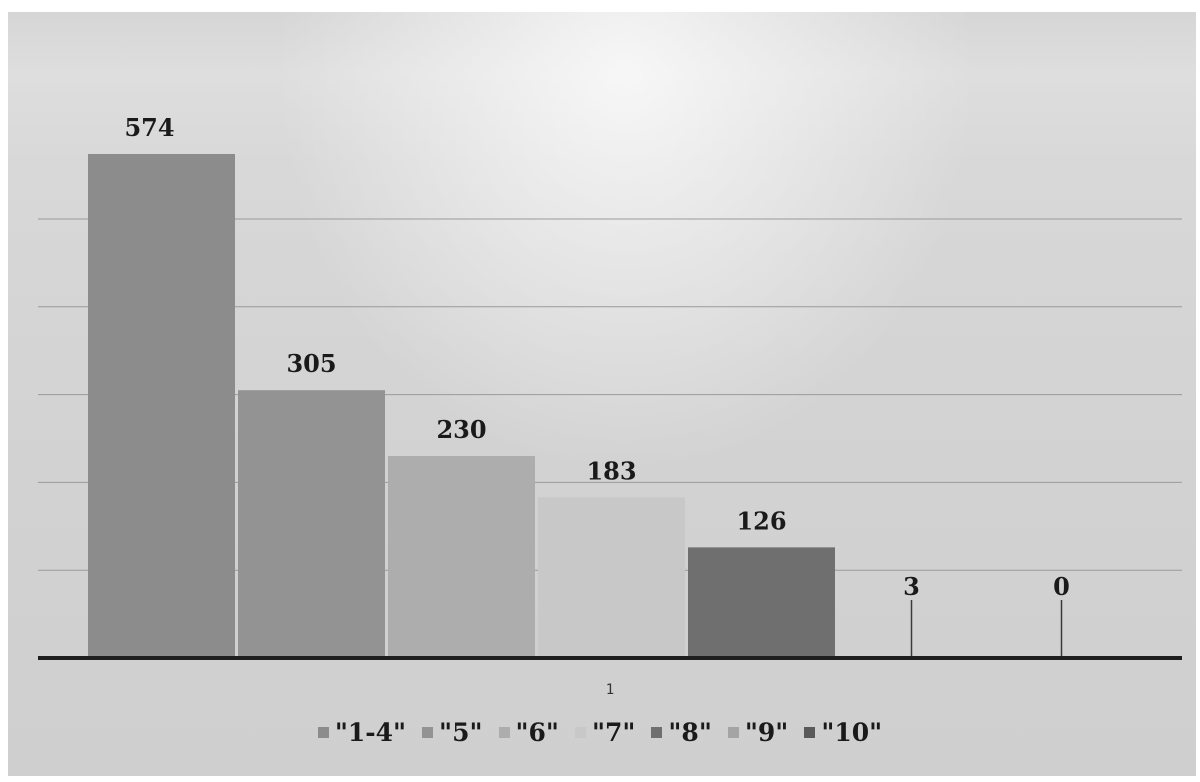 The width and height of the screenshot is (1200, 782). What do you see at coordinates (461, 429) in the screenshot?
I see `data-label-3: 230` at bounding box center [461, 429].